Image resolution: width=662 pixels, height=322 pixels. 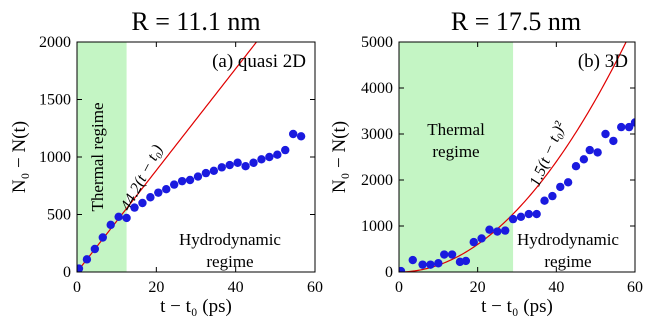 I want to click on thermal-regime-label-line2: regime, so click(x=455, y=151).